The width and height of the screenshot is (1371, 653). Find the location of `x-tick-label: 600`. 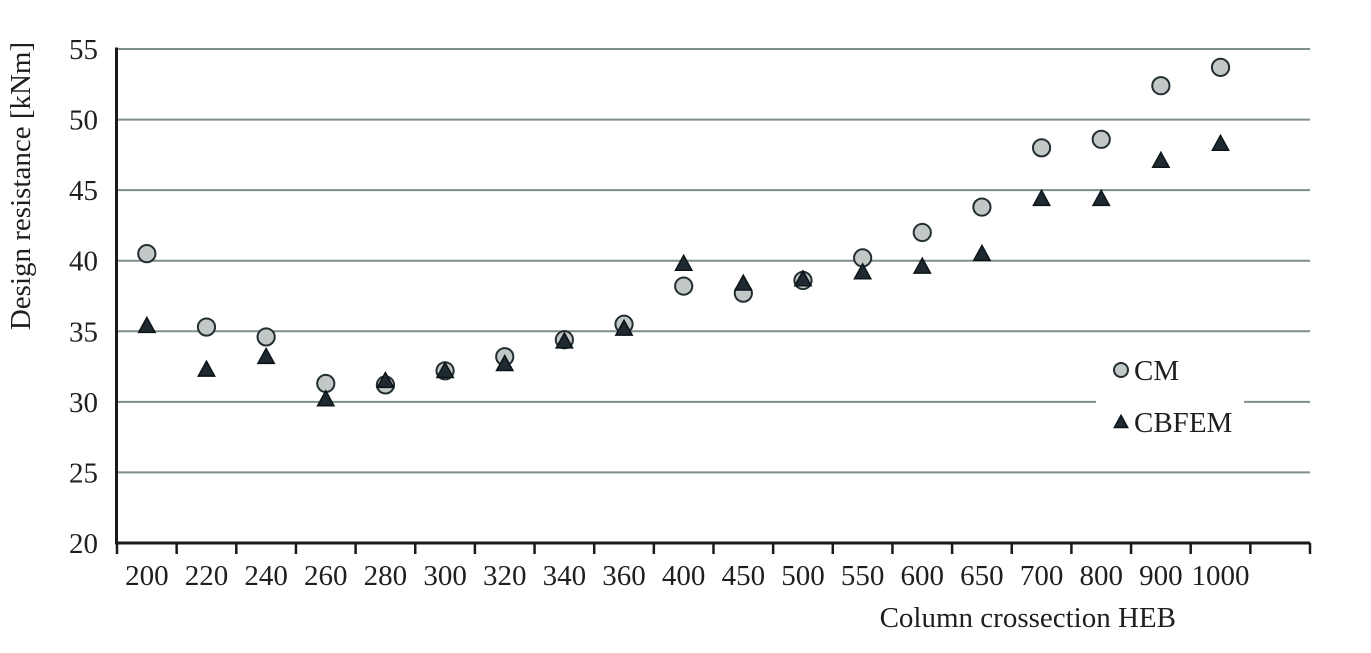

x-tick-label: 600 is located at coordinates (923, 576).